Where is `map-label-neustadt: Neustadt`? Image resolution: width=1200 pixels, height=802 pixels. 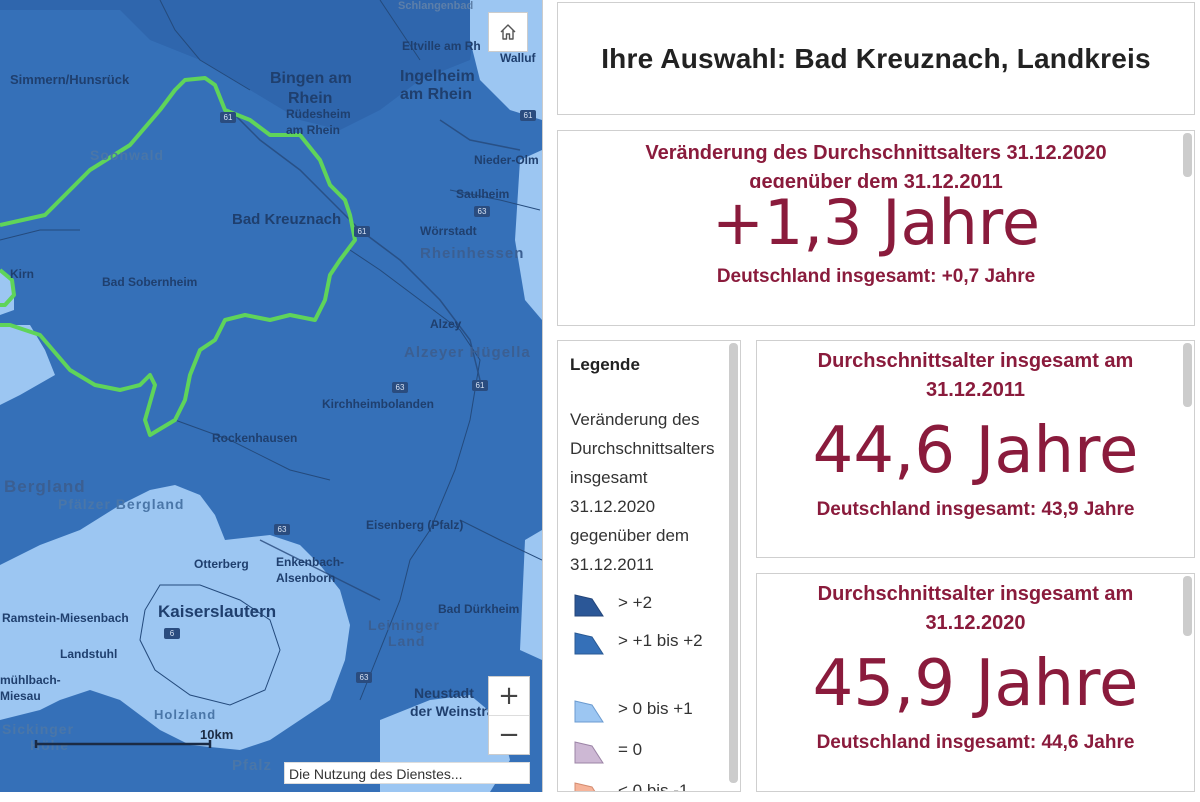 map-label-neustadt: Neustadt is located at coordinates (444, 693).